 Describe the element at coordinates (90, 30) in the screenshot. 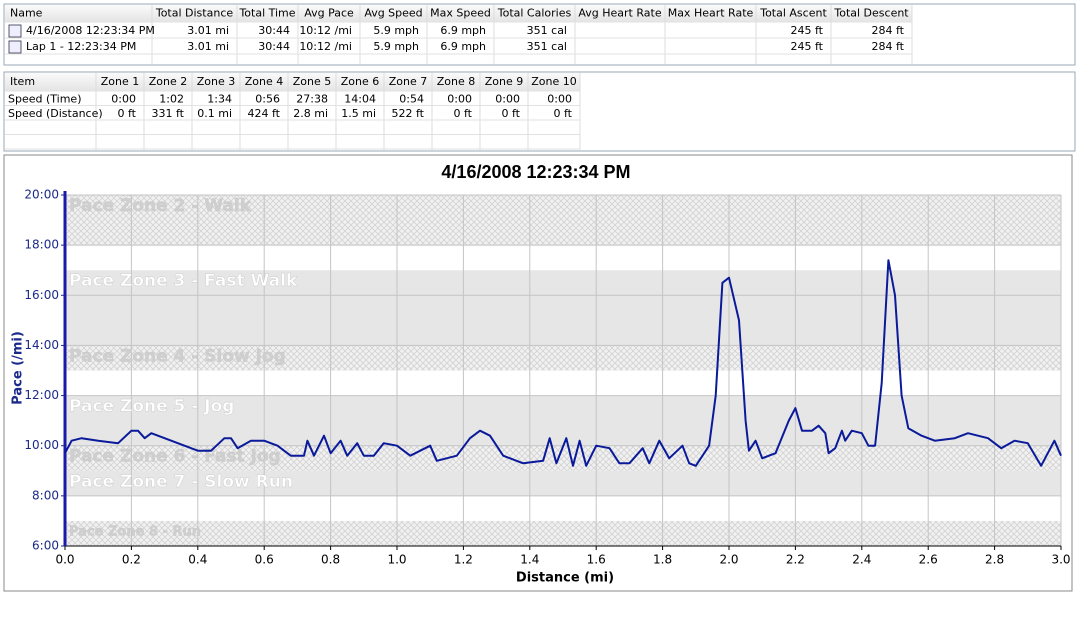

I see `table-cell: 4/16/2008 12:23:34 PM` at that location.